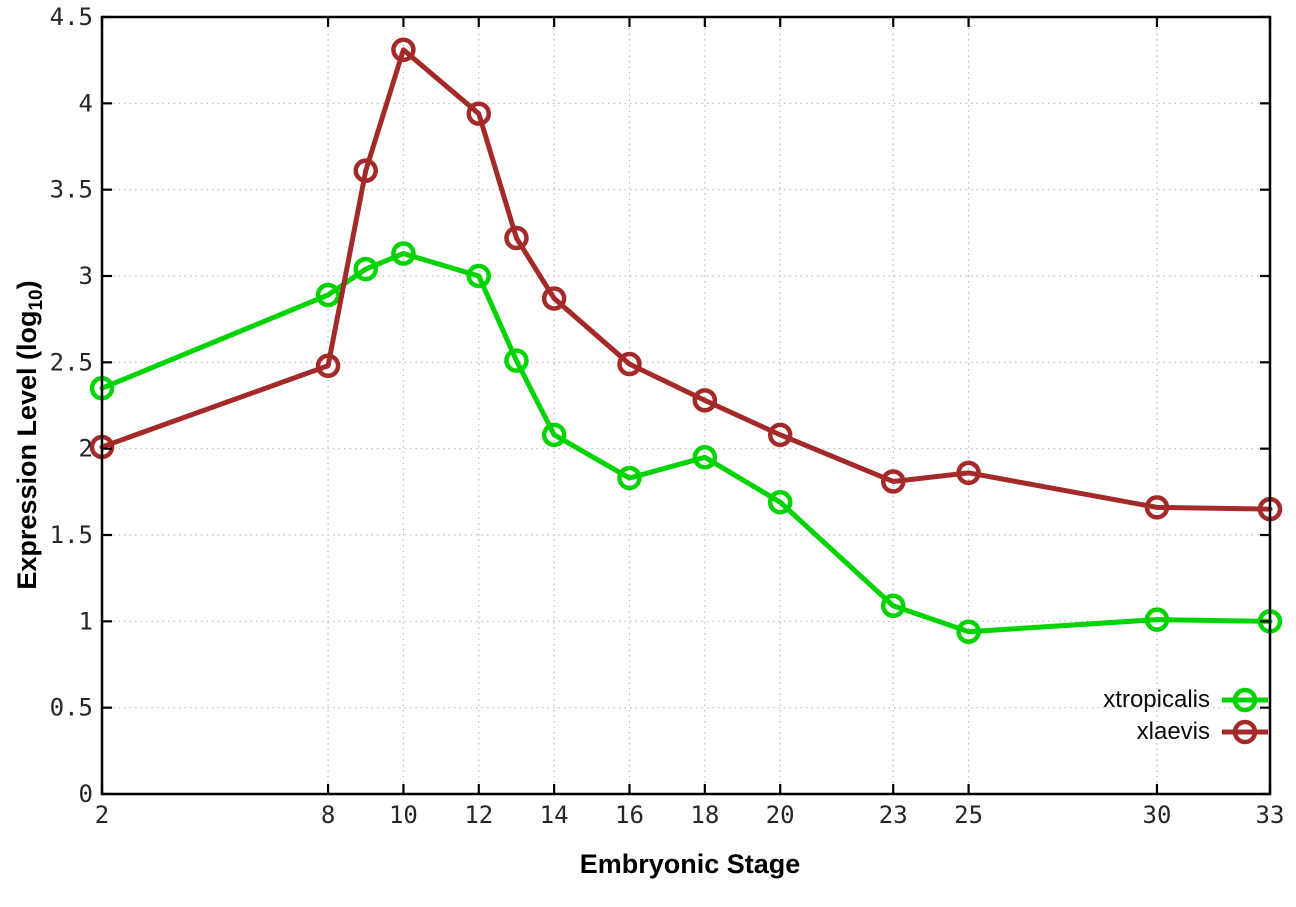 The height and width of the screenshot is (907, 1296). What do you see at coordinates (1157, 815) in the screenshot?
I see `x-tick-label: 30` at bounding box center [1157, 815].